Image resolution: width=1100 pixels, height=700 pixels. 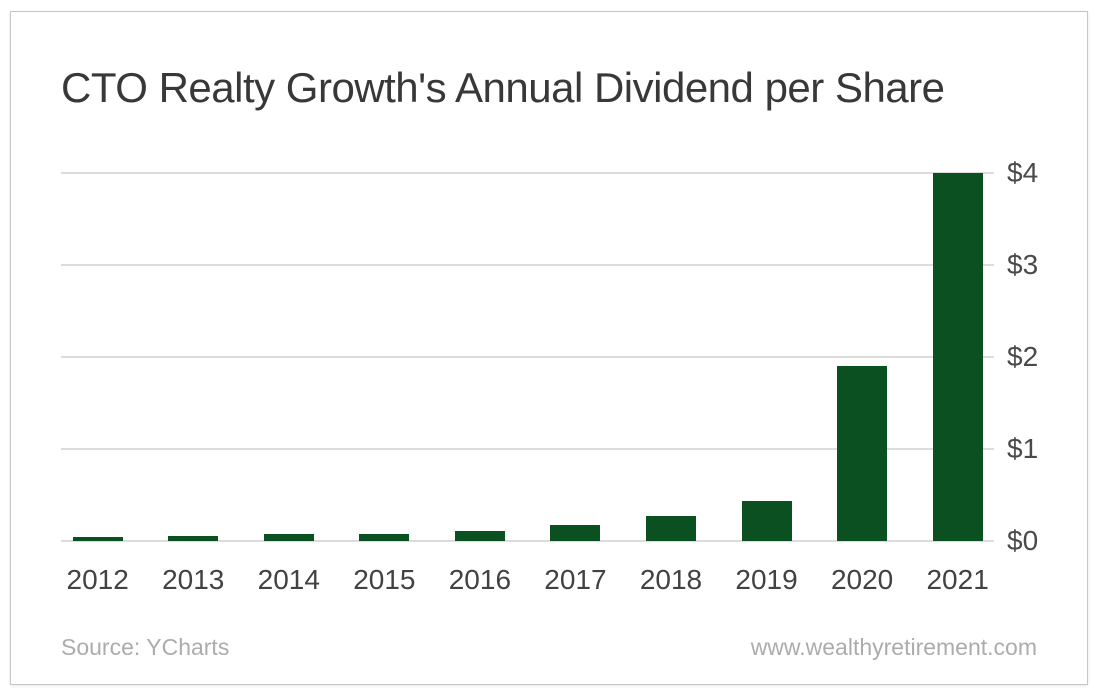 What do you see at coordinates (145, 647) in the screenshot?
I see `source-credit: Source: YCharts` at bounding box center [145, 647].